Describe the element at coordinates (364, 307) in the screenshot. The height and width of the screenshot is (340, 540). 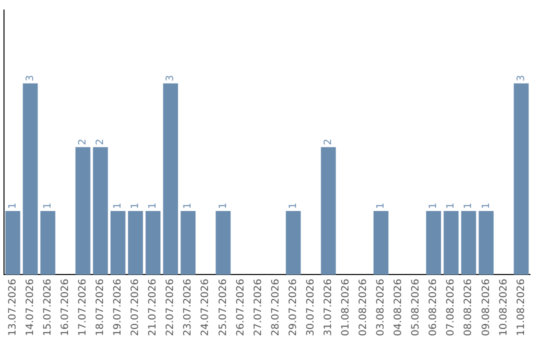
I see `x-tick-label: 02.08.2026` at that location.